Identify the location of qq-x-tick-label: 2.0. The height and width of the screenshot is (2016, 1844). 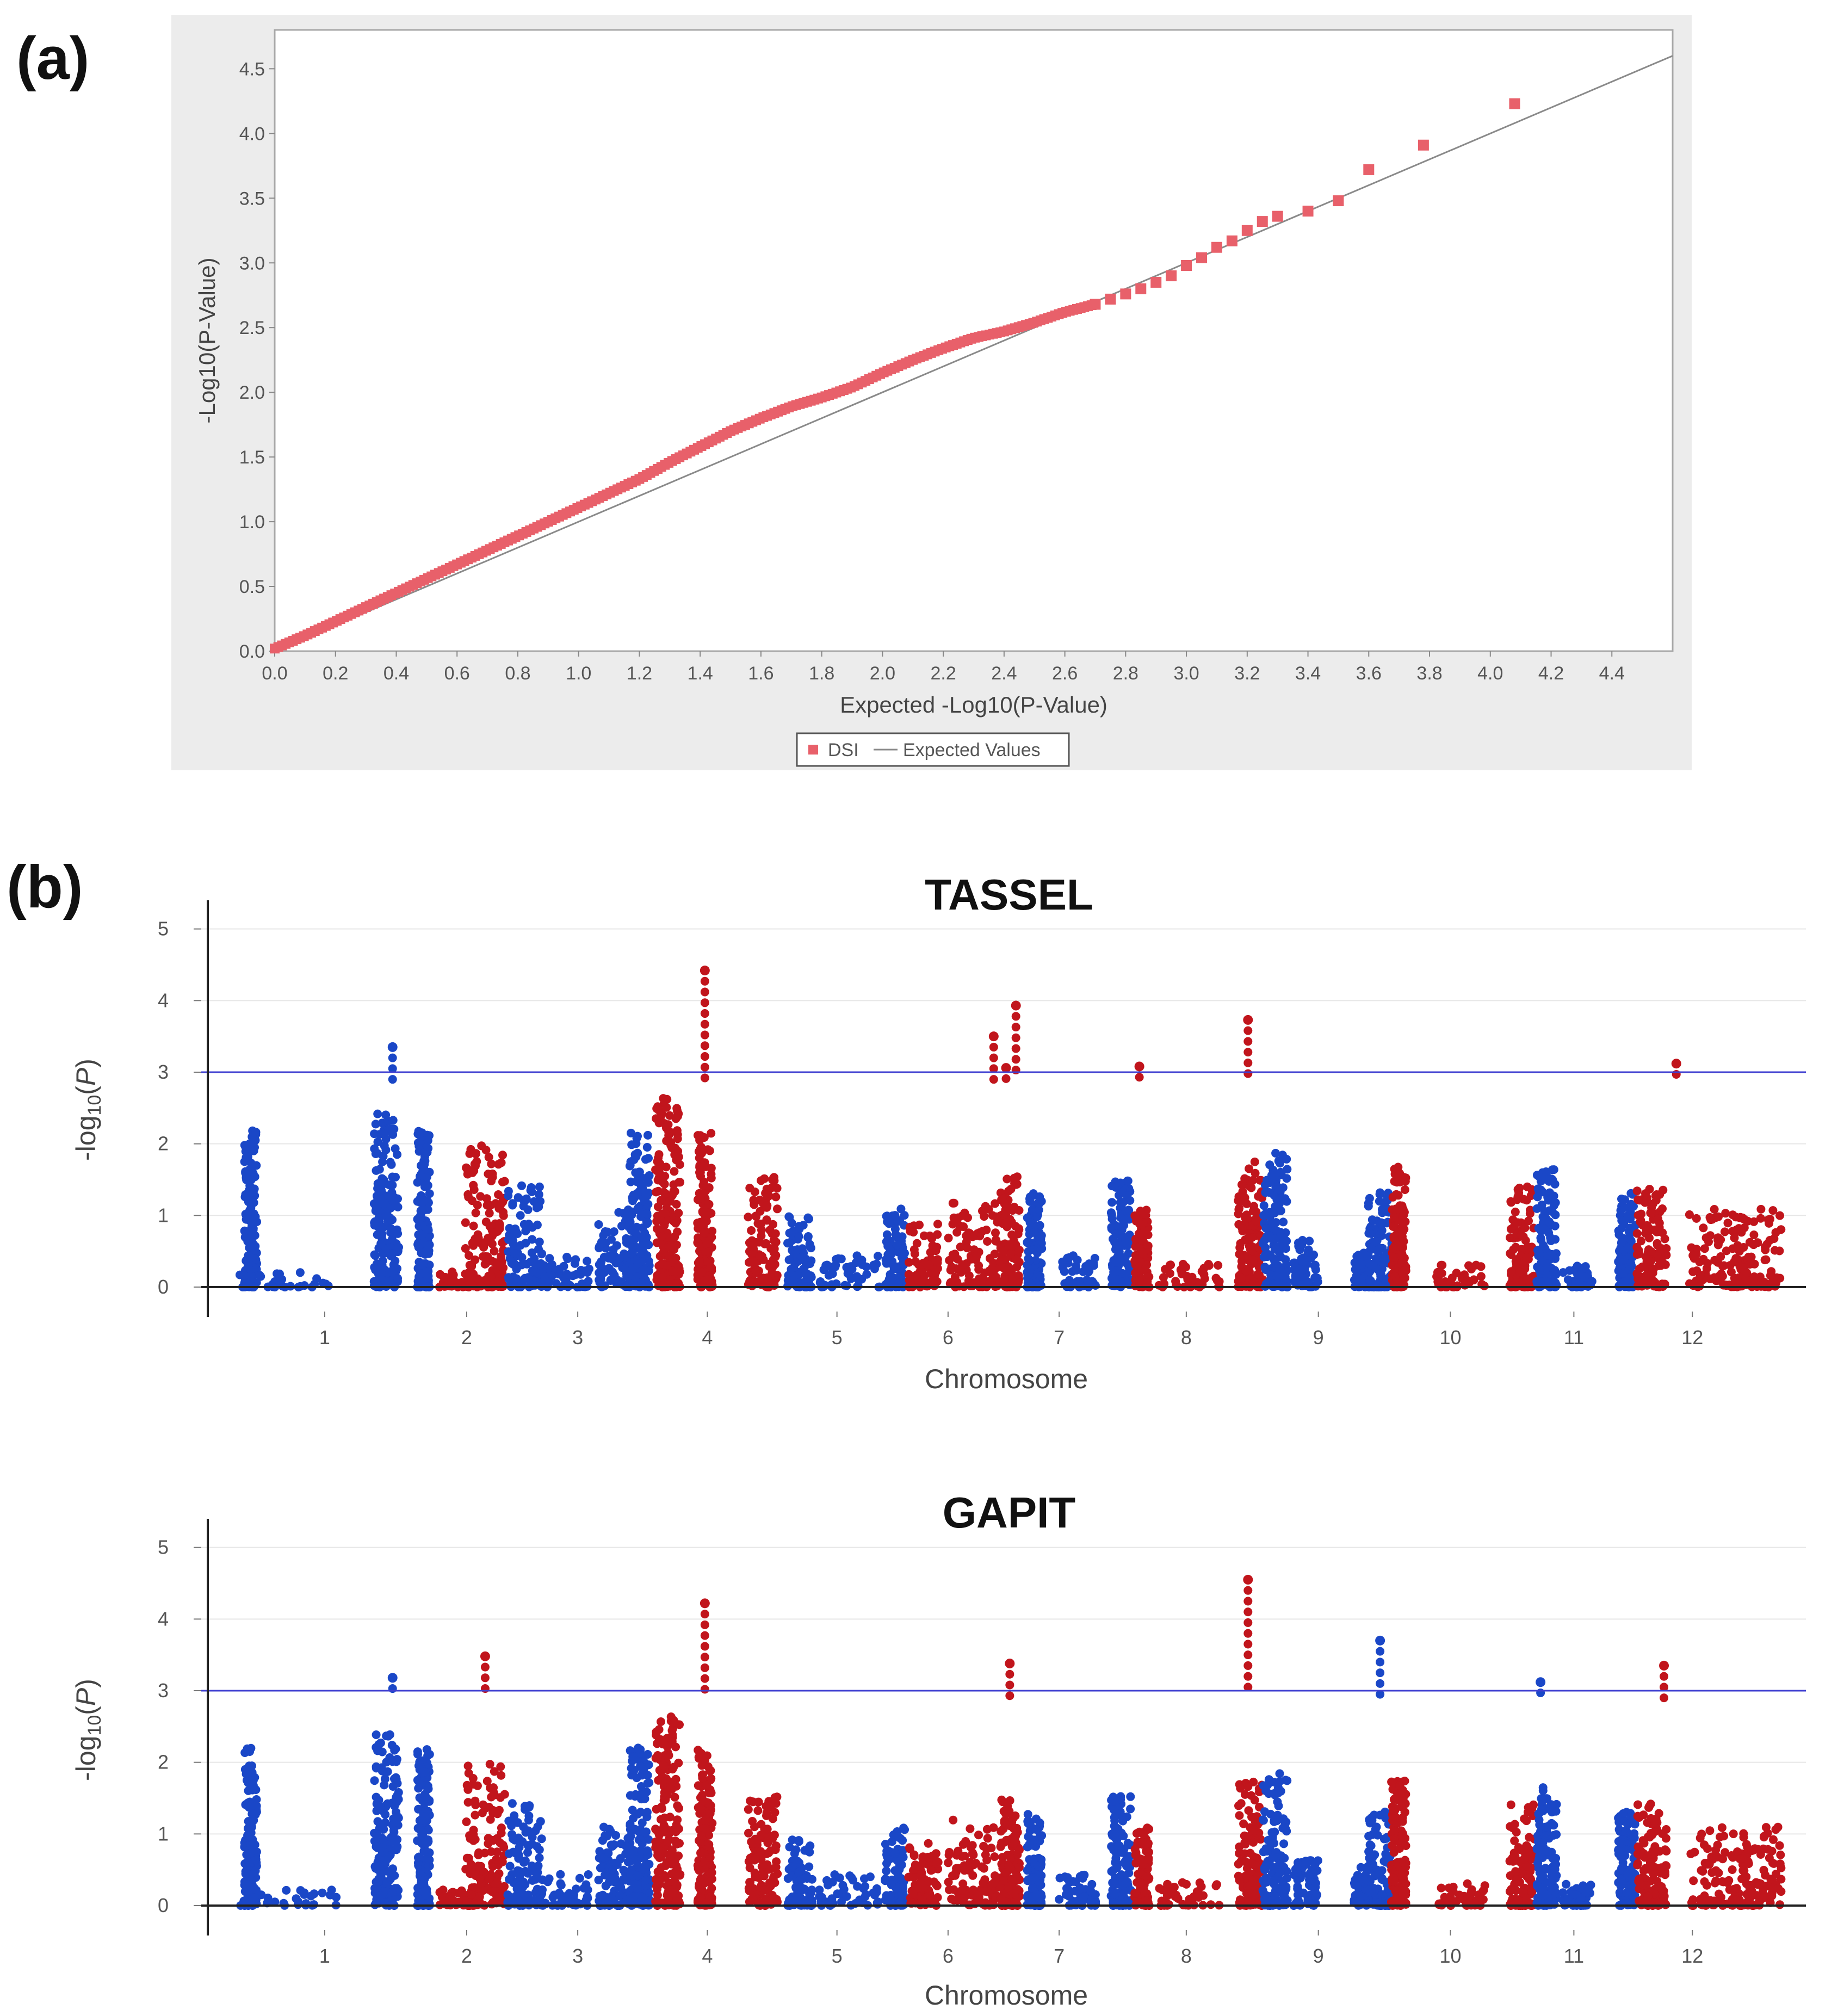
(882, 673).